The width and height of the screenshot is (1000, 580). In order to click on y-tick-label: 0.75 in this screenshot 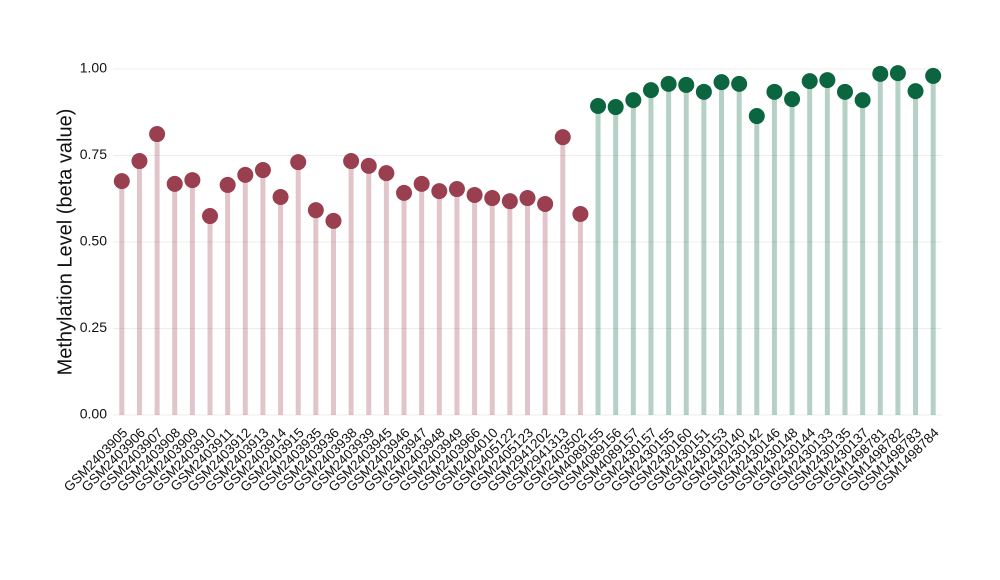, I will do `click(93, 154)`.